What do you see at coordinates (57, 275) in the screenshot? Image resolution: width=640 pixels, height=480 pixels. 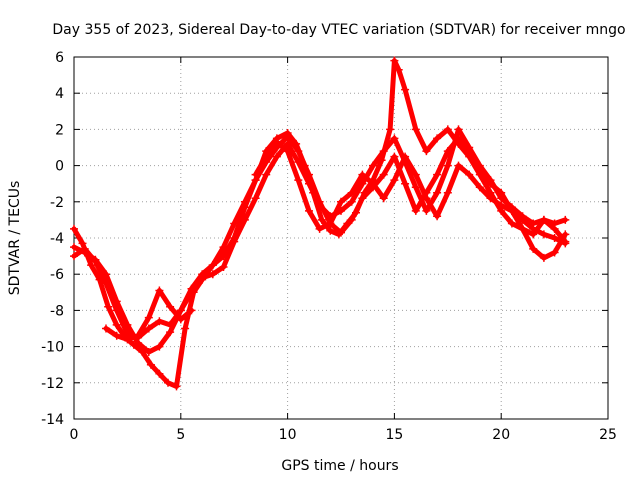 I see `y-tick-label: -6` at bounding box center [57, 275].